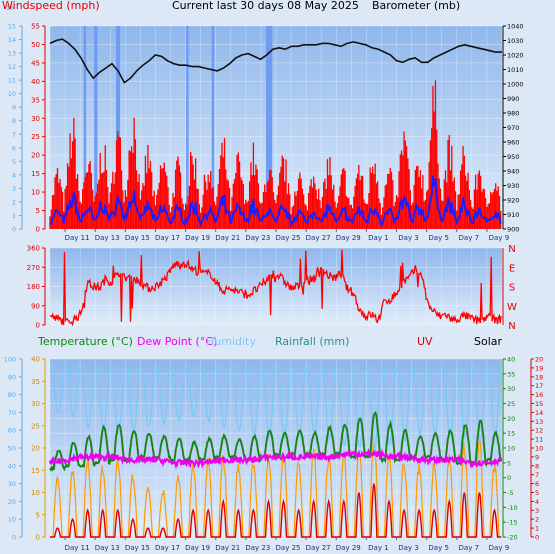  What do you see at coordinates (515, 85) in the screenshot?
I see `barometer-tick-label: 1000` at bounding box center [515, 85].